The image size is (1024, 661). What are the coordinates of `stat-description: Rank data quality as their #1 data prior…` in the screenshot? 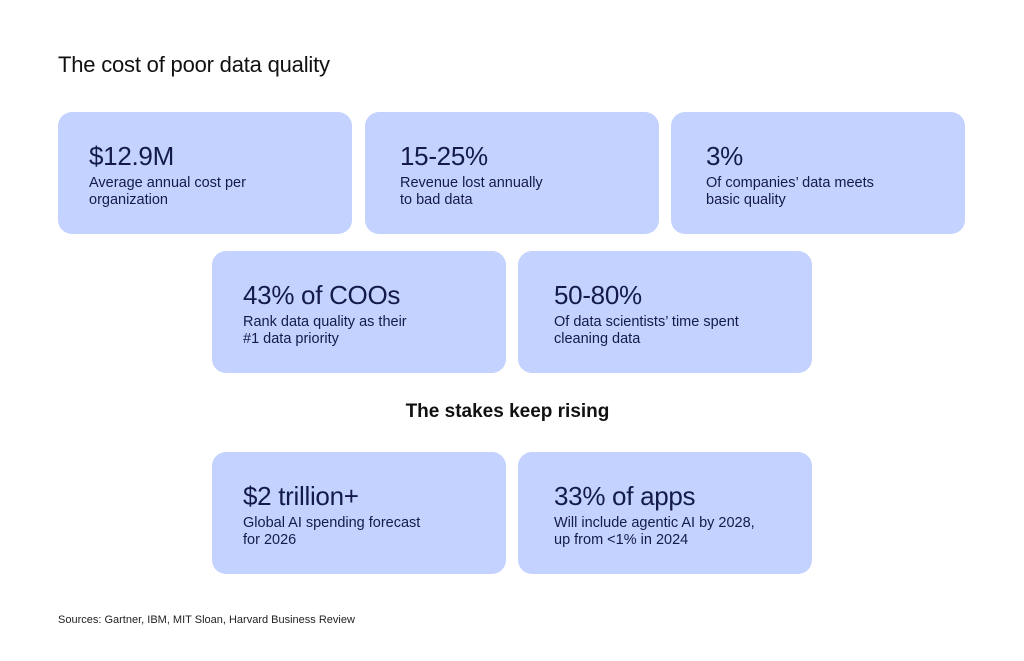 It's located at (358, 331).